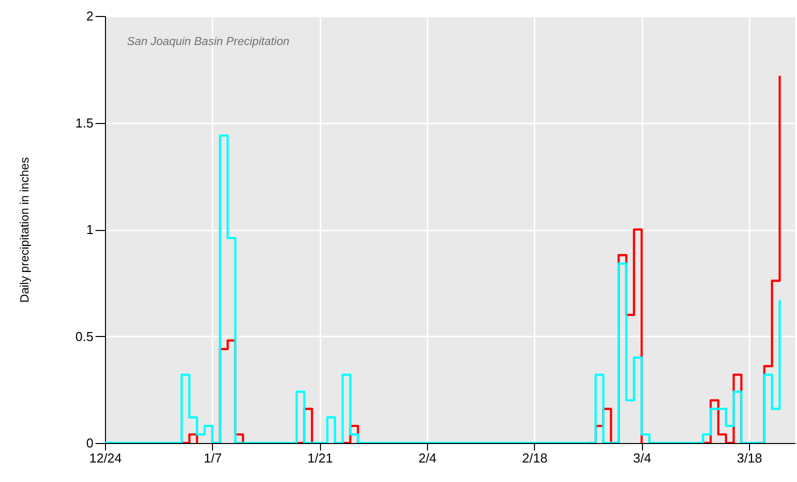  Describe the element at coordinates (84, 336) in the screenshot. I see `y-tick-label: 0.5` at that location.